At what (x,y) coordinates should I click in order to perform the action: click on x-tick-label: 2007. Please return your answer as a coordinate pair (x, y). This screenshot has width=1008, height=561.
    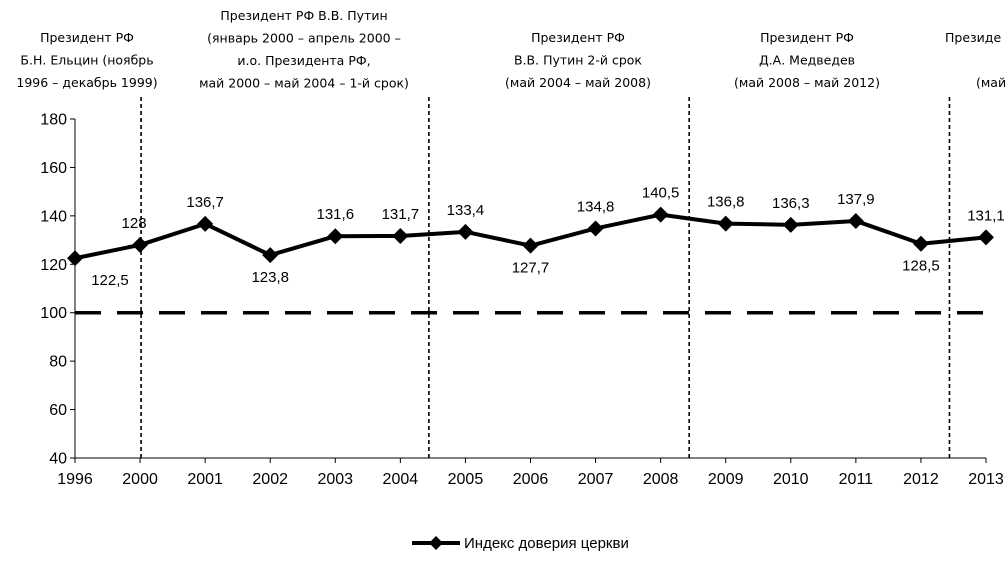
    Looking at the image, I should click on (596, 479).